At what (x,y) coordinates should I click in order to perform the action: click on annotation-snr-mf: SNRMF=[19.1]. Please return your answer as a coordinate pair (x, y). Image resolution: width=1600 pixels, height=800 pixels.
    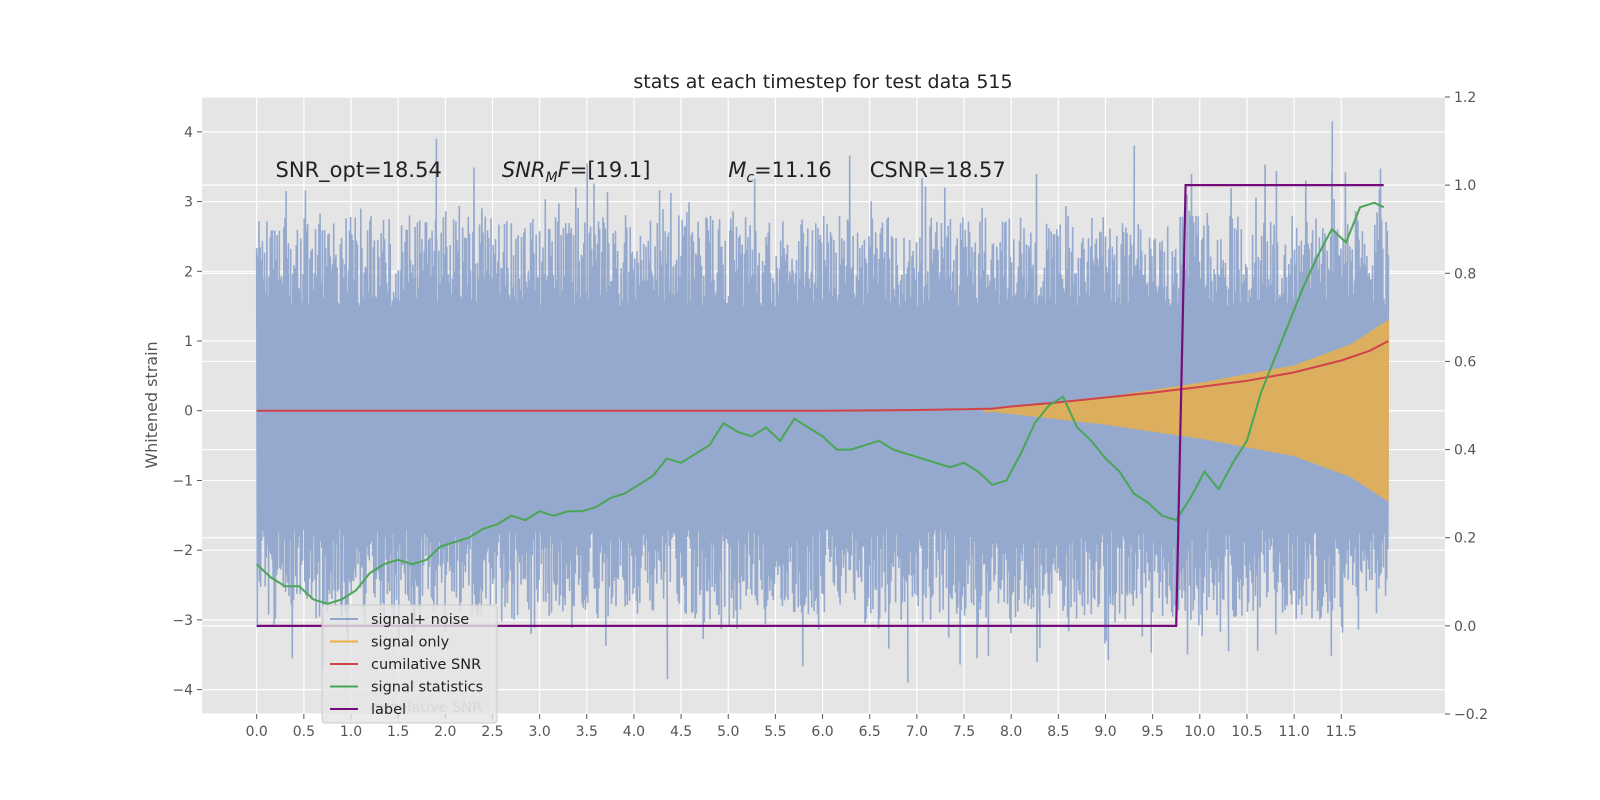
    Looking at the image, I should click on (576, 172).